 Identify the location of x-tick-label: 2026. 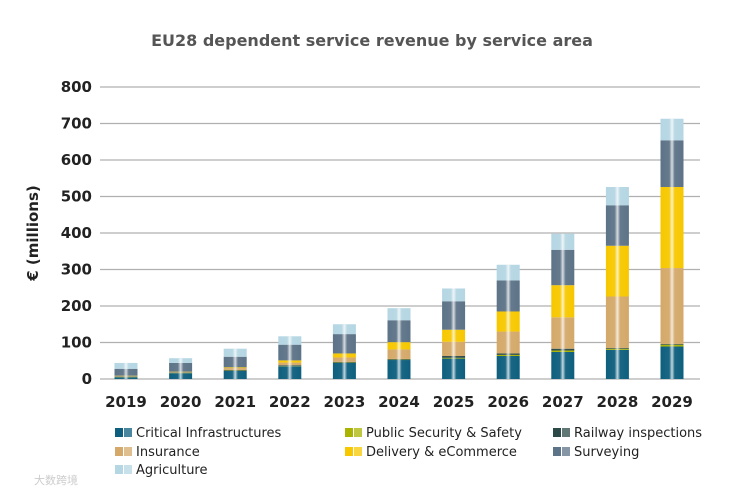
(508, 402).